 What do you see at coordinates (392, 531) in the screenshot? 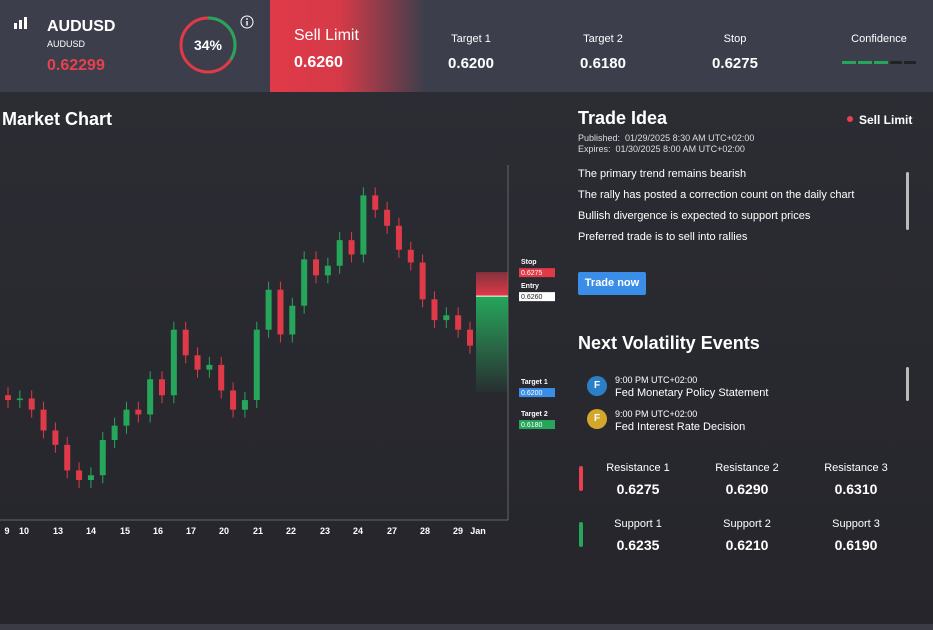
I see `x-tick-label: 27` at bounding box center [392, 531].